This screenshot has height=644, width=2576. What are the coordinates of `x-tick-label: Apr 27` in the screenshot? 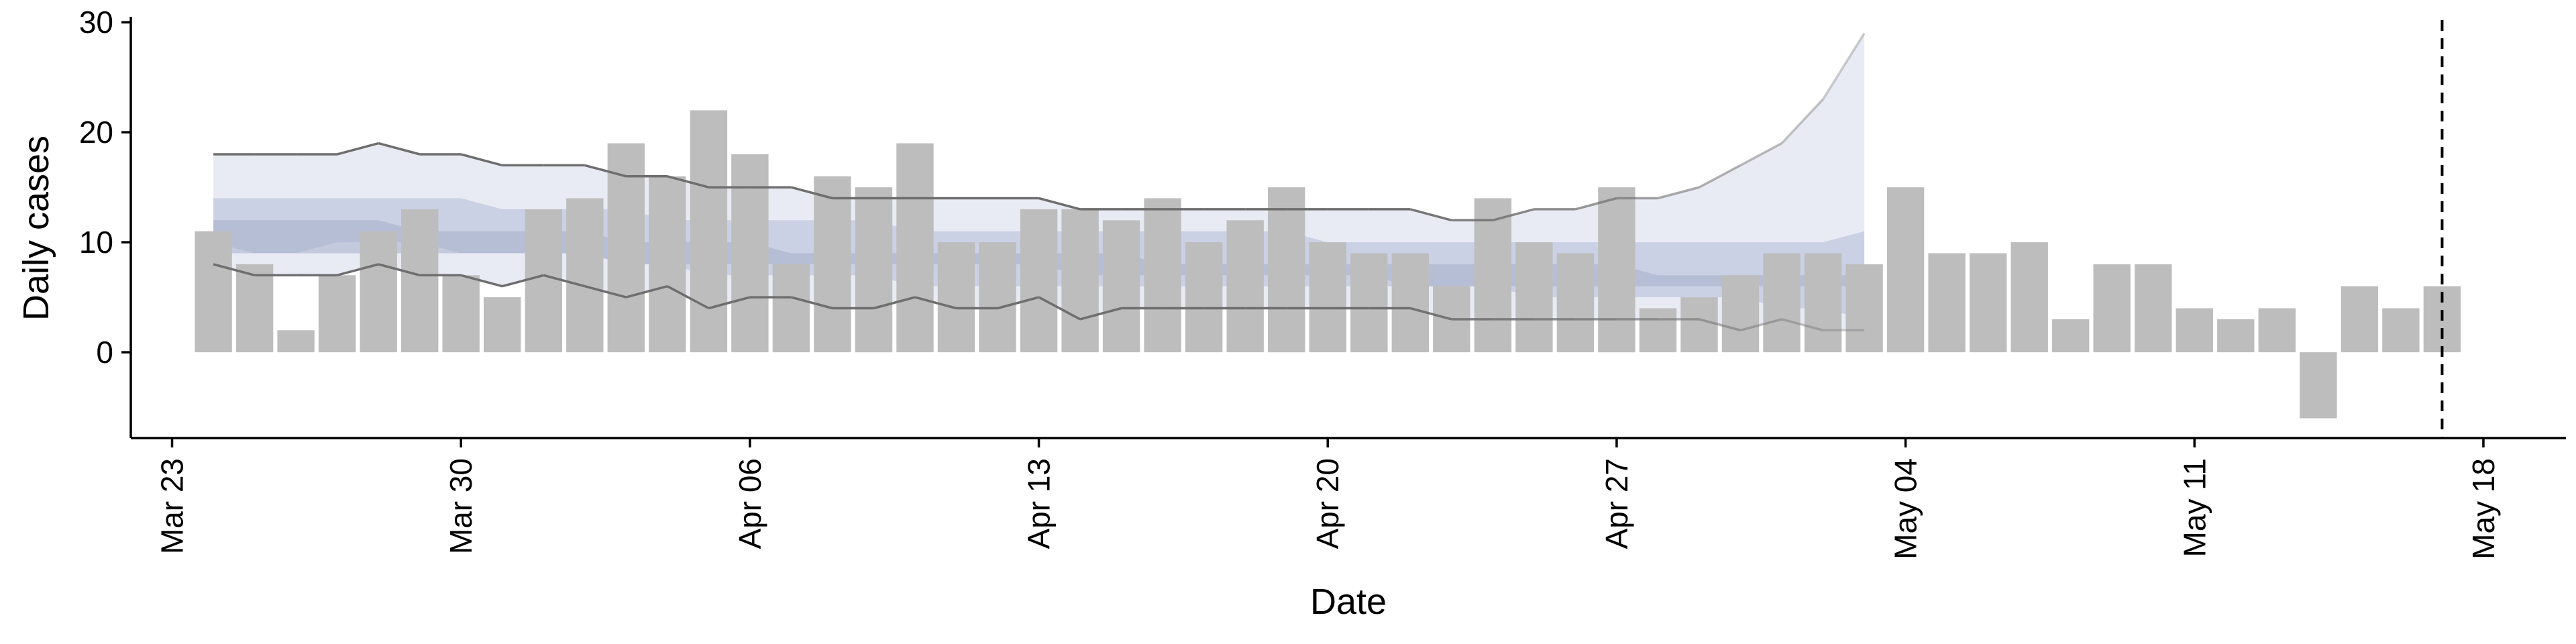 It's located at (1616, 503).